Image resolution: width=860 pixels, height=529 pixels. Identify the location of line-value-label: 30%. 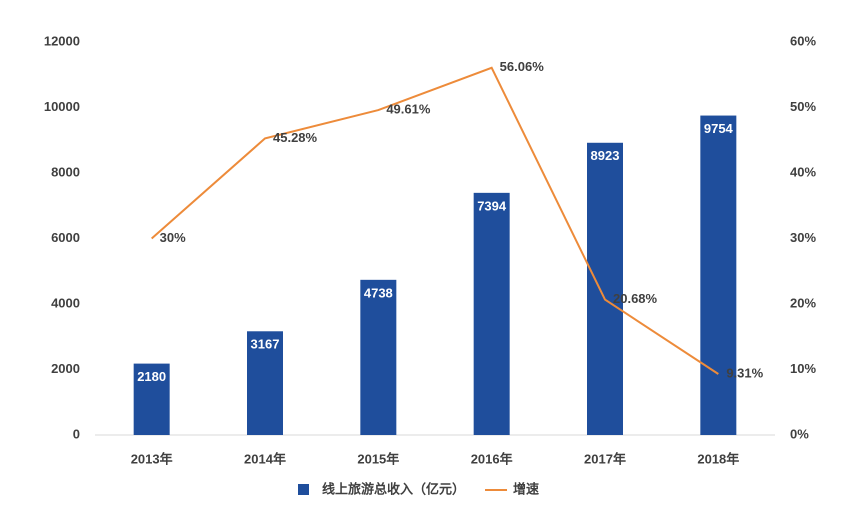
(173, 237).